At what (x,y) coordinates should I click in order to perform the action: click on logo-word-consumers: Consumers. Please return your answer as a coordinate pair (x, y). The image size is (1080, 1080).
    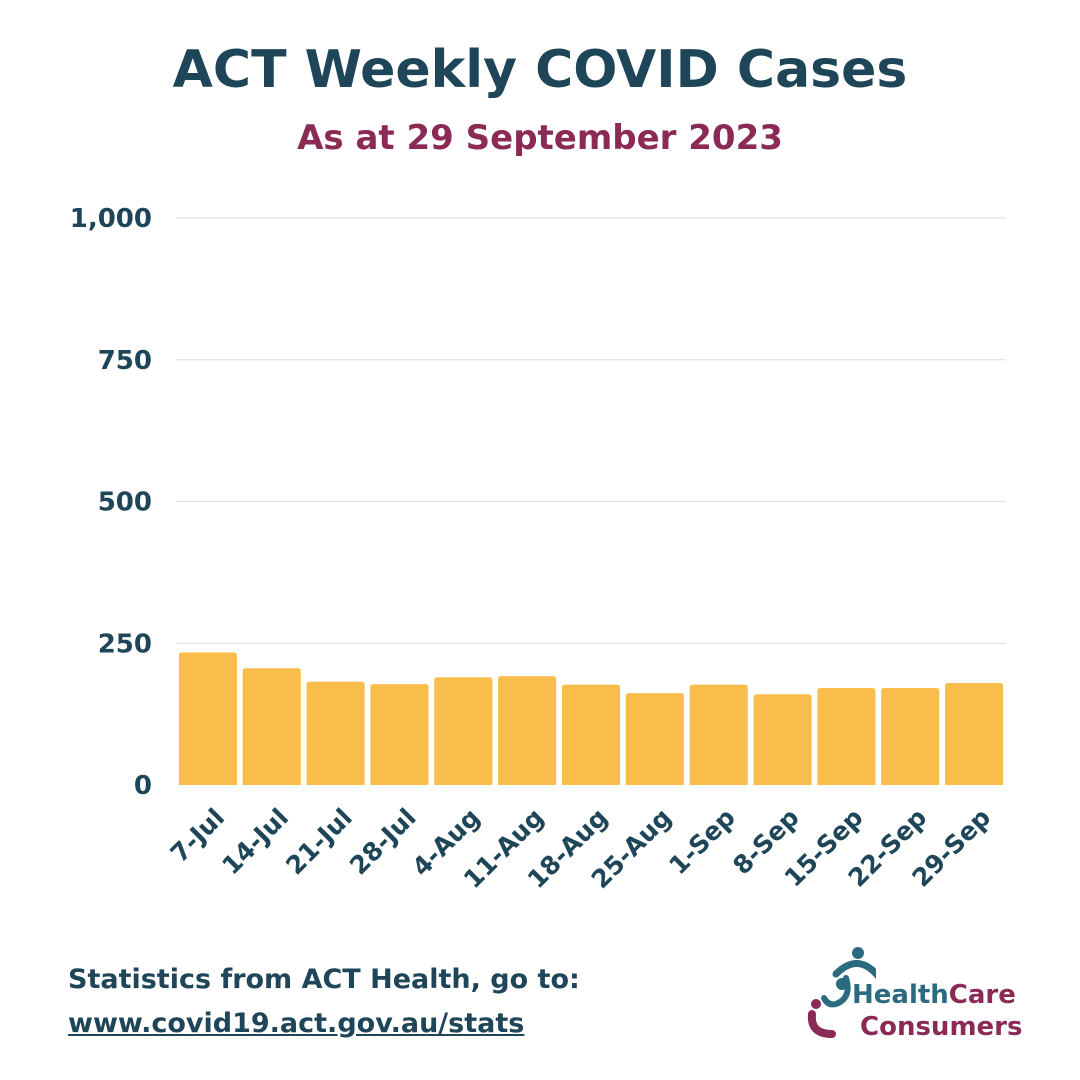
    Looking at the image, I should click on (941, 1027).